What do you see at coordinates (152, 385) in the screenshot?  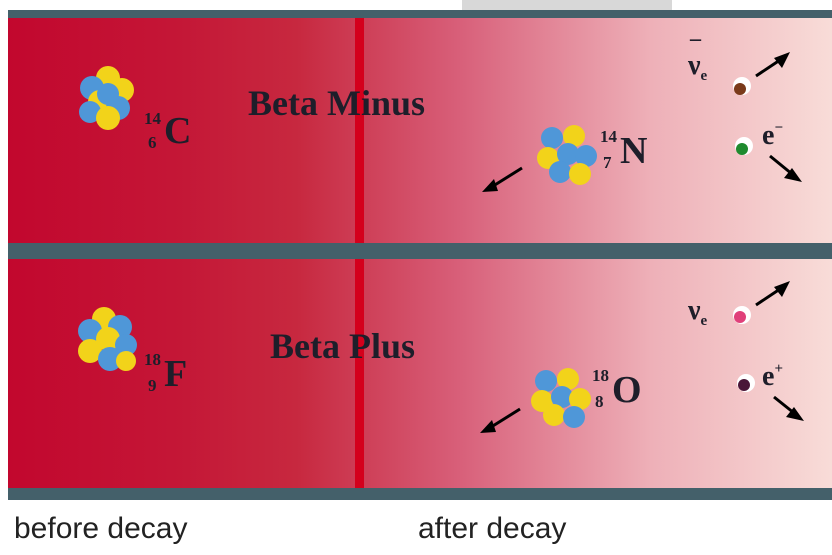 I see `fluorine-atomic-number: 9` at bounding box center [152, 385].